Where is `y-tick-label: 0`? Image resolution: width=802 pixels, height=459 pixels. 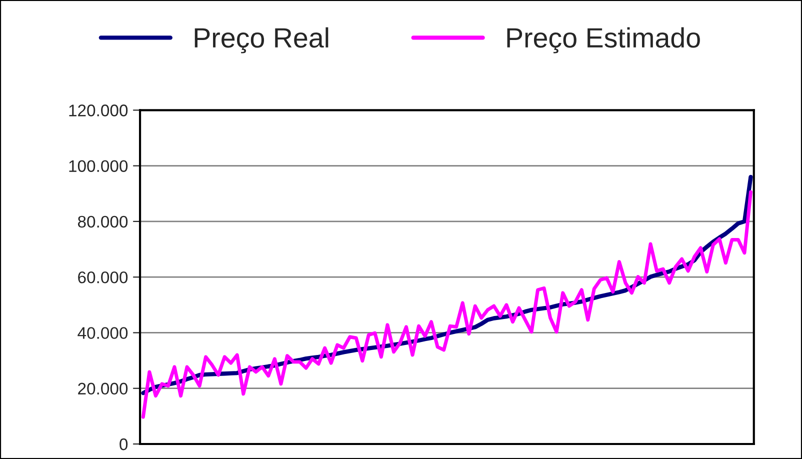 y-tick-label: 0 is located at coordinates (124, 444).